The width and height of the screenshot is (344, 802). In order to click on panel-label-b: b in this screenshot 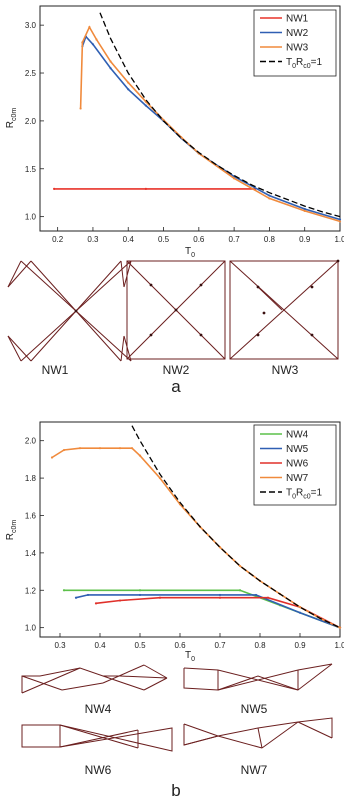, I will do `click(175, 790)`.